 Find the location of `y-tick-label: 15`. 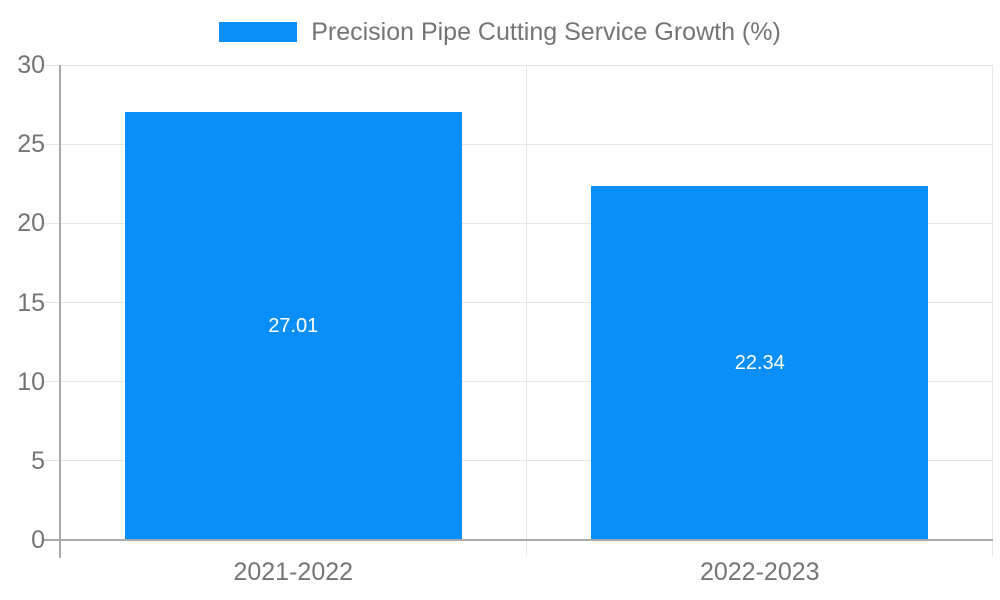

y-tick-label: 15 is located at coordinates (31, 302).